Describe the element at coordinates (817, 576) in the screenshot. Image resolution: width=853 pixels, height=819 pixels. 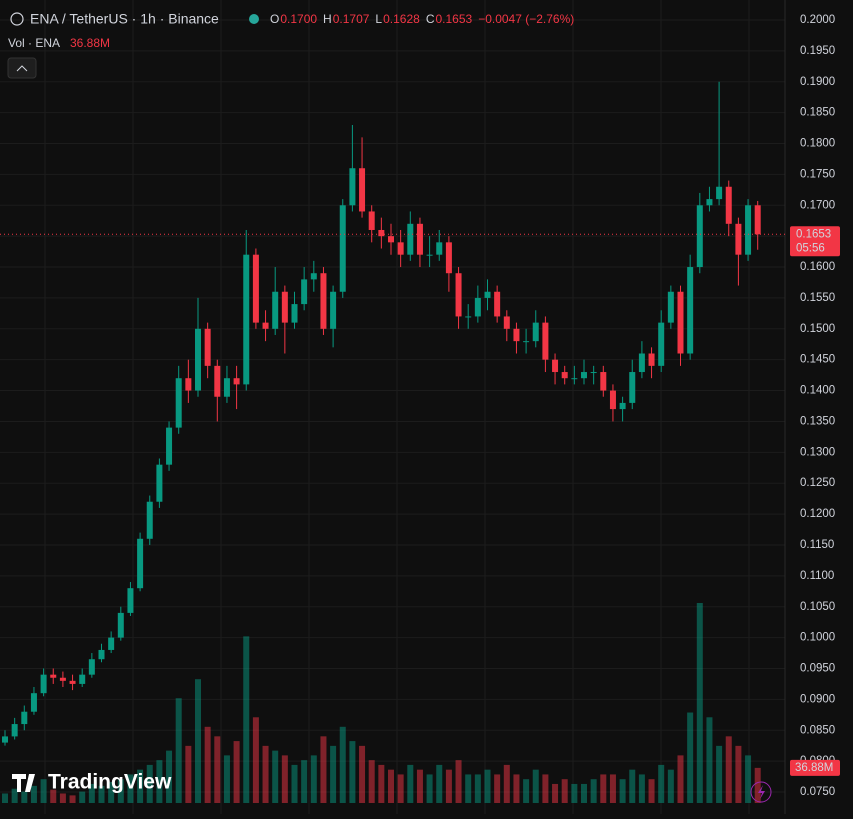
I see `y-tick-label: 0.1100` at that location.